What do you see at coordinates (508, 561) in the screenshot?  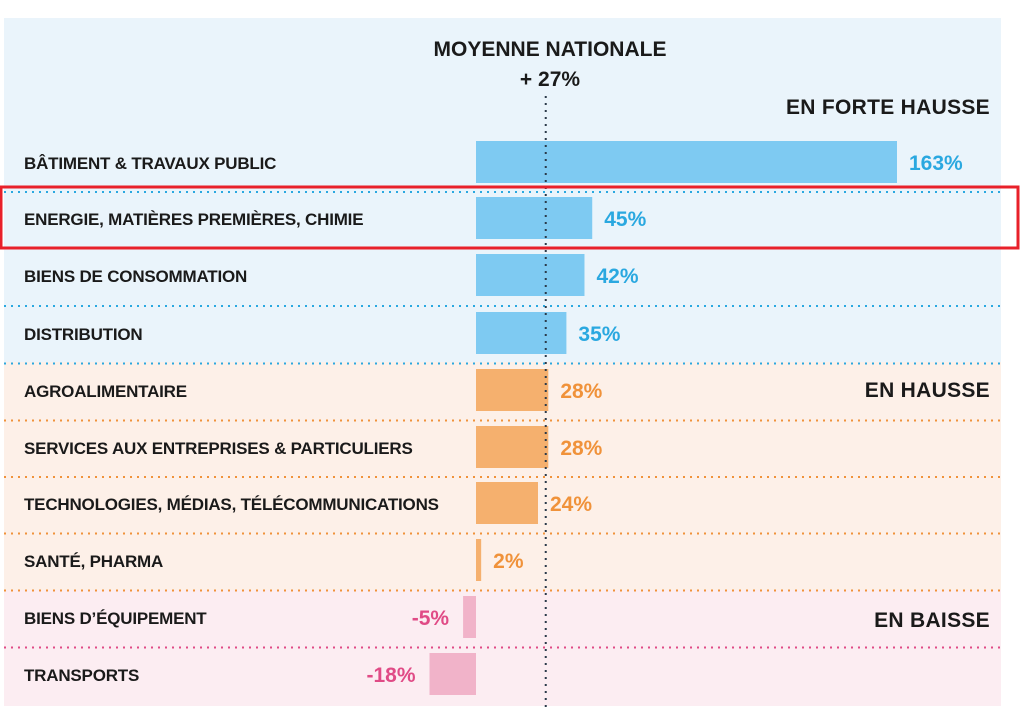 I see `value-label: 2%` at bounding box center [508, 561].